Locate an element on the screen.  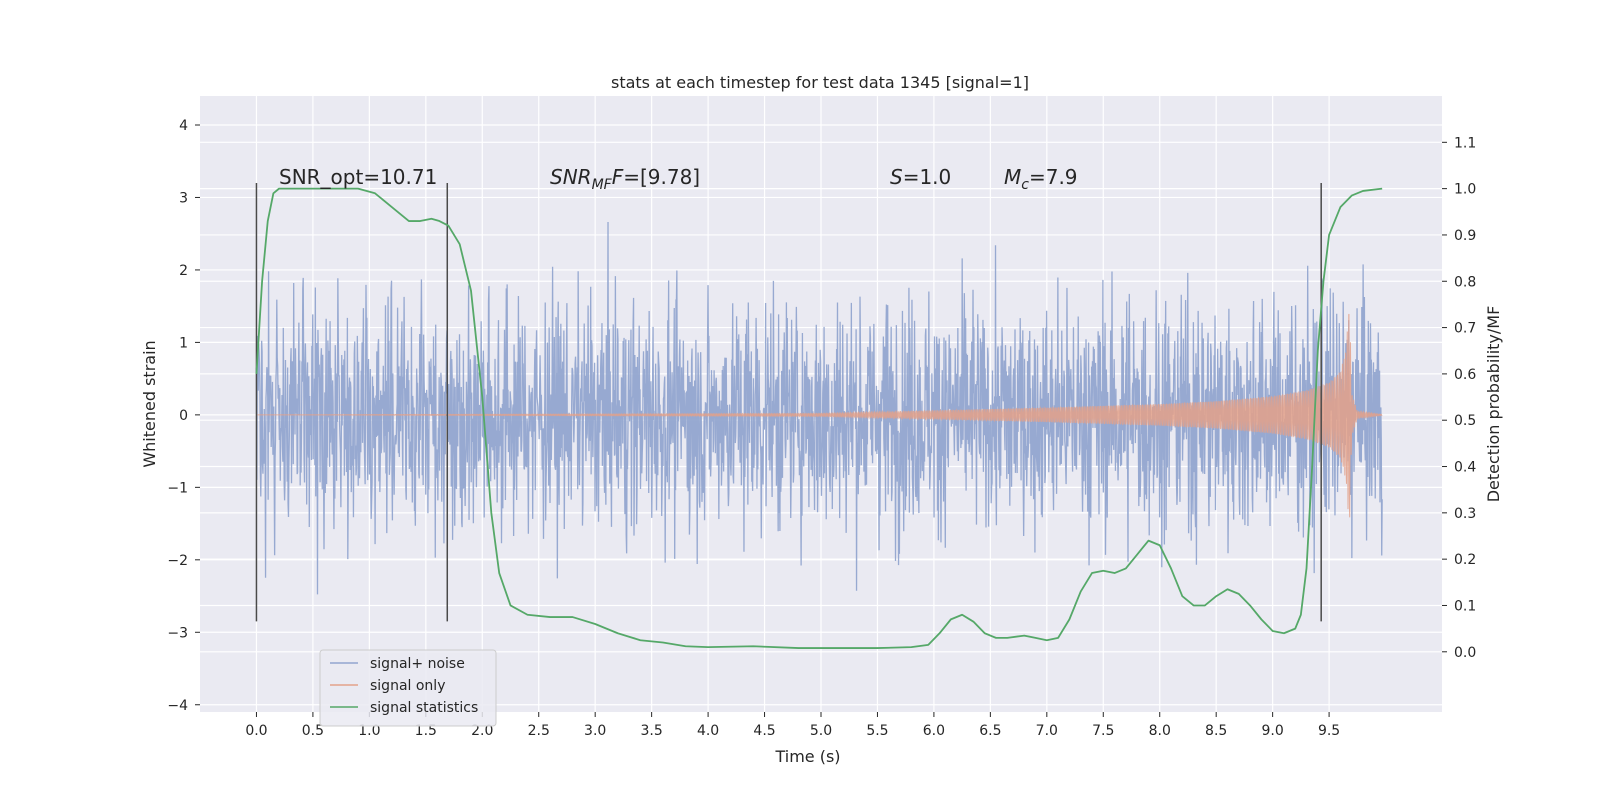
y-axis-label-right: Detection probability/MF is located at coordinates (1493, 404).